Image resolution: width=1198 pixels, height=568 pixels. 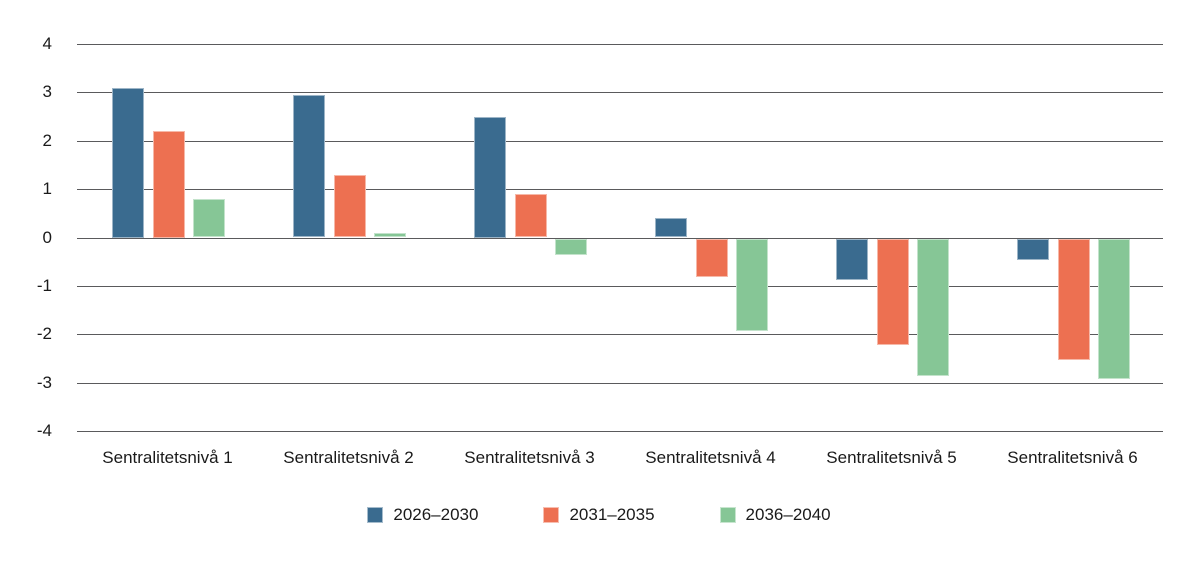 I want to click on bar-series3-group3, so click(x=571, y=247).